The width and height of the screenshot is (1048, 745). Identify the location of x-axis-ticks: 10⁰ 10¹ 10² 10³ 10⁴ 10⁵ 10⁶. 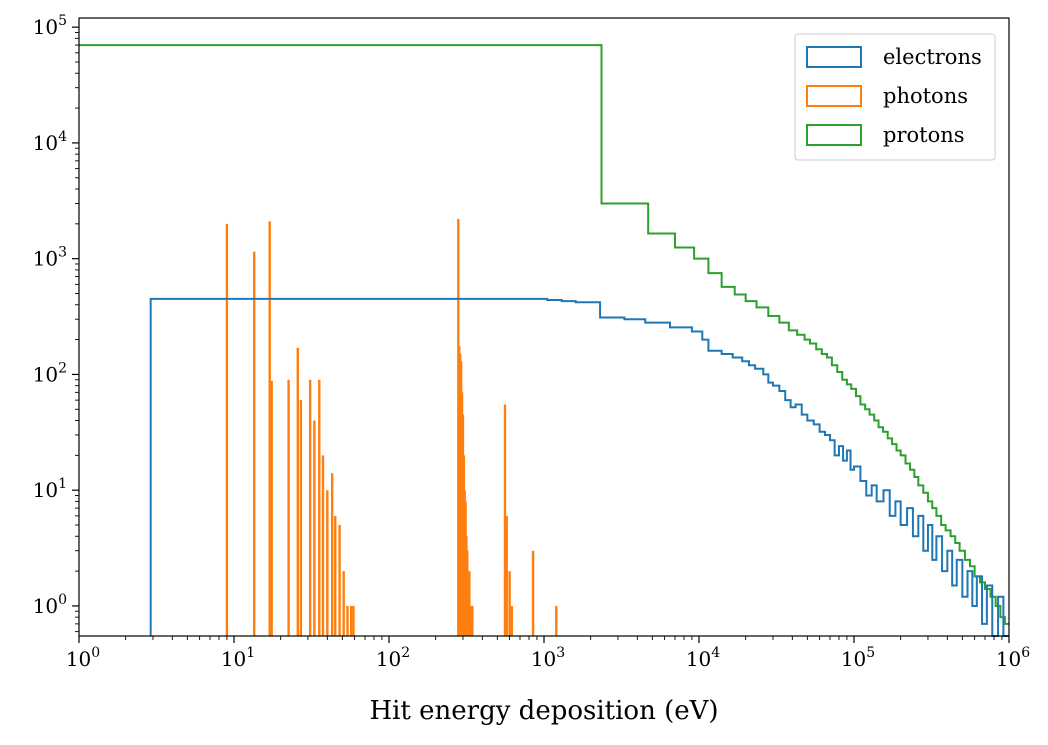
(548, 653).